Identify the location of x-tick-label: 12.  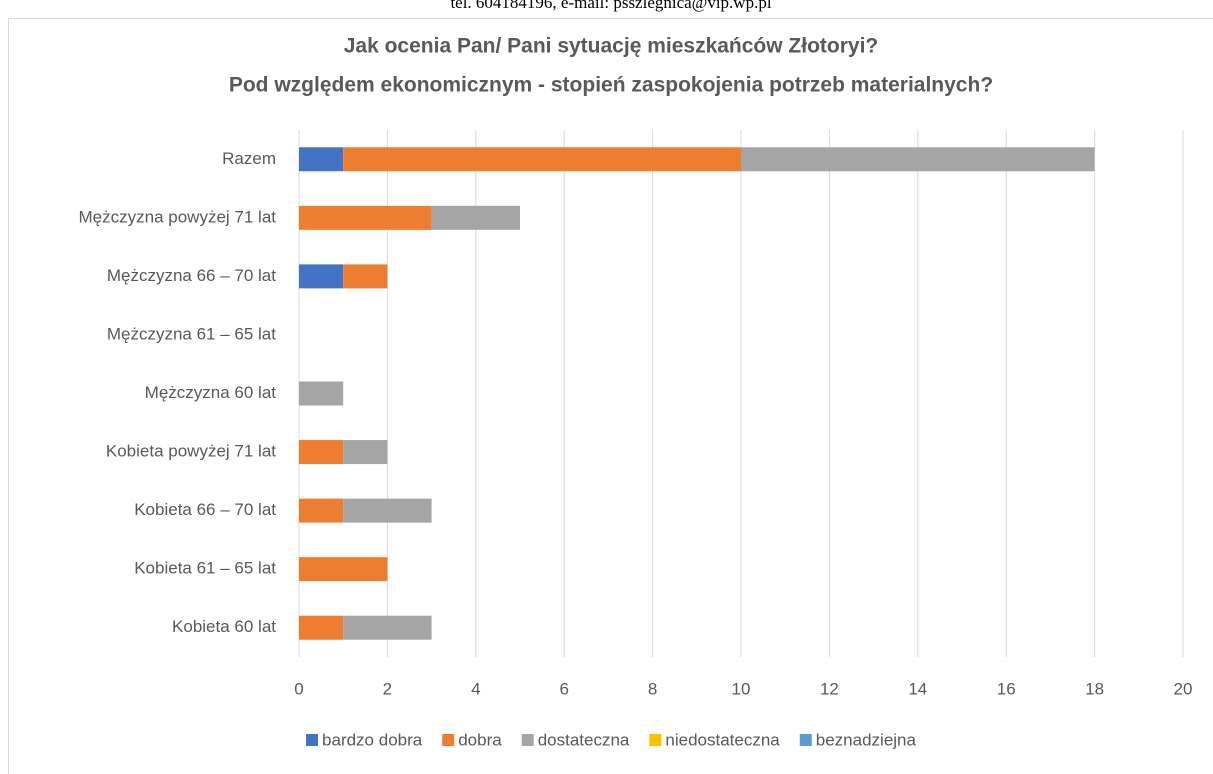
(829, 688).